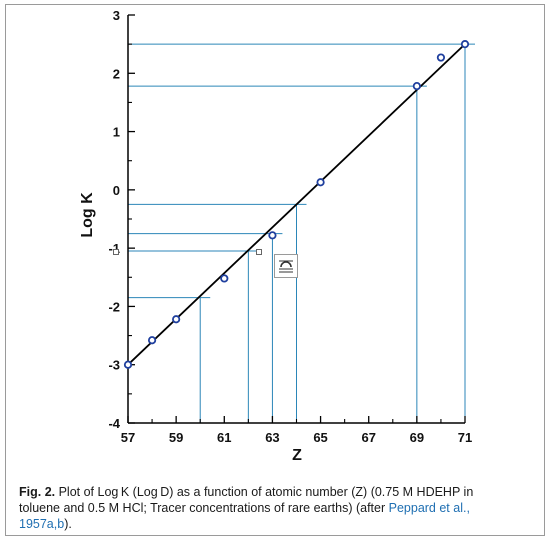 This screenshot has height=543, width=552. What do you see at coordinates (176, 437) in the screenshot?
I see `x-tick-label: 59` at bounding box center [176, 437].